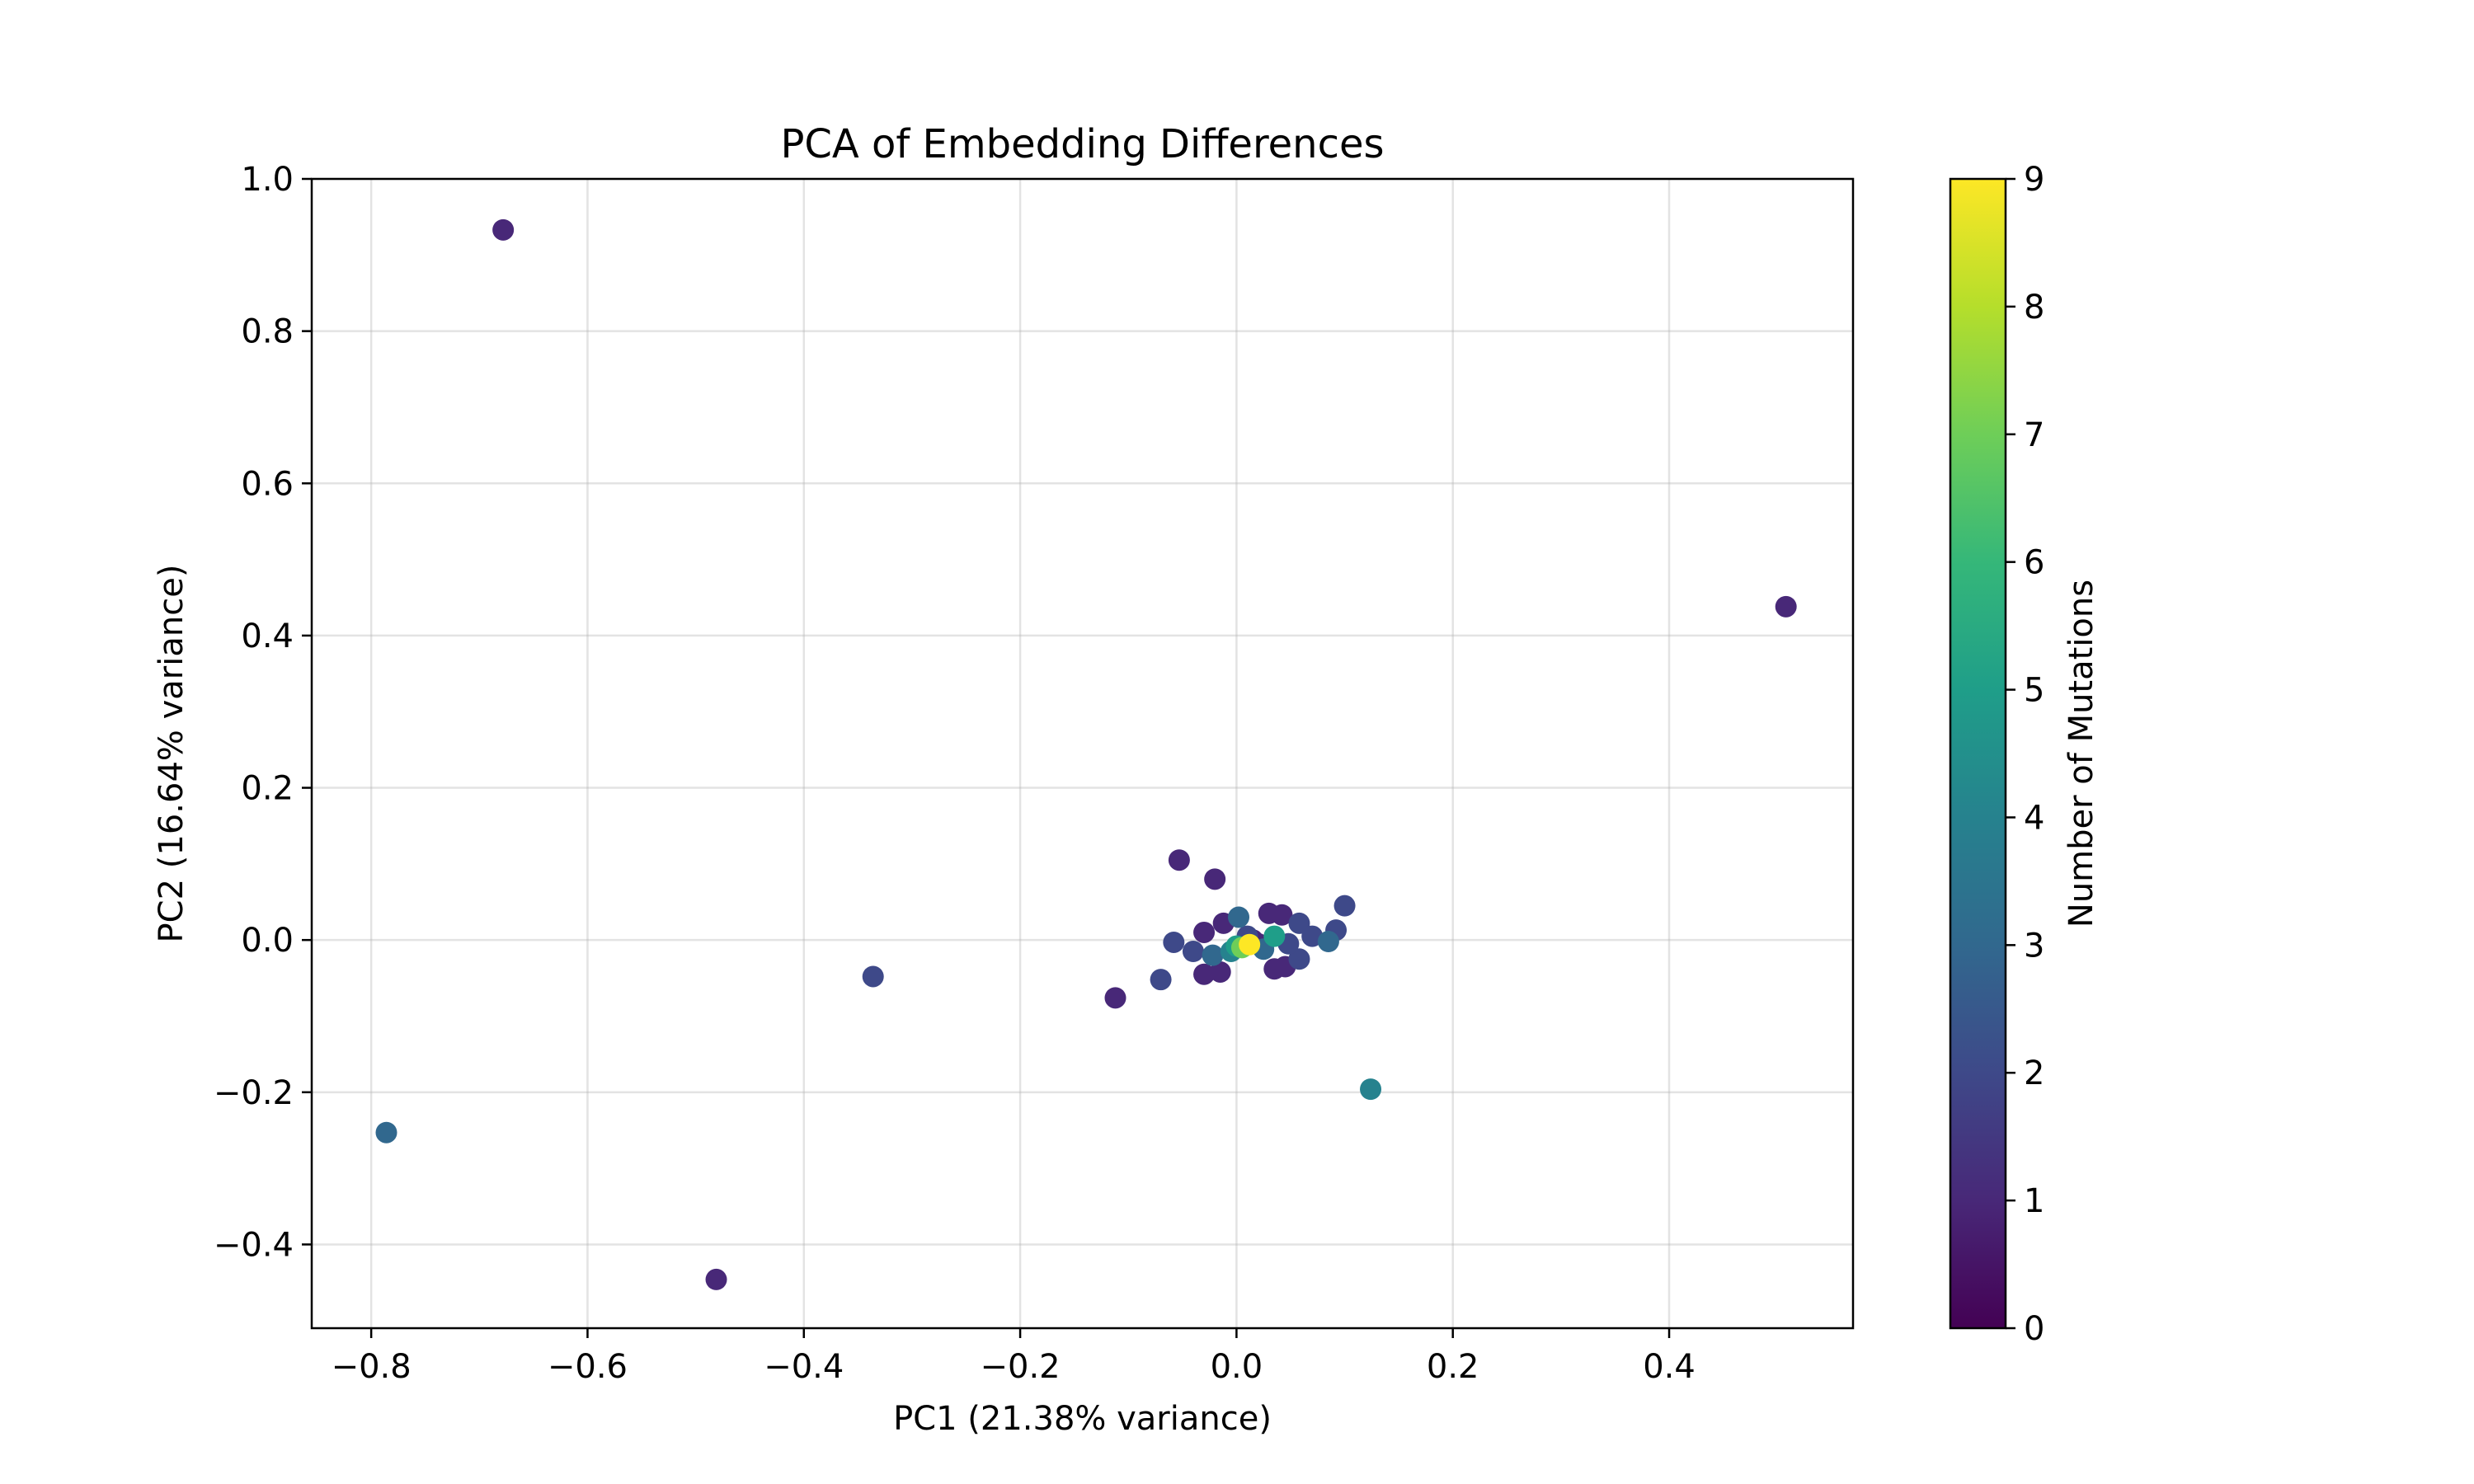  Describe the element at coordinates (267, 636) in the screenshot. I see `y-tick-label: 0.4` at that location.